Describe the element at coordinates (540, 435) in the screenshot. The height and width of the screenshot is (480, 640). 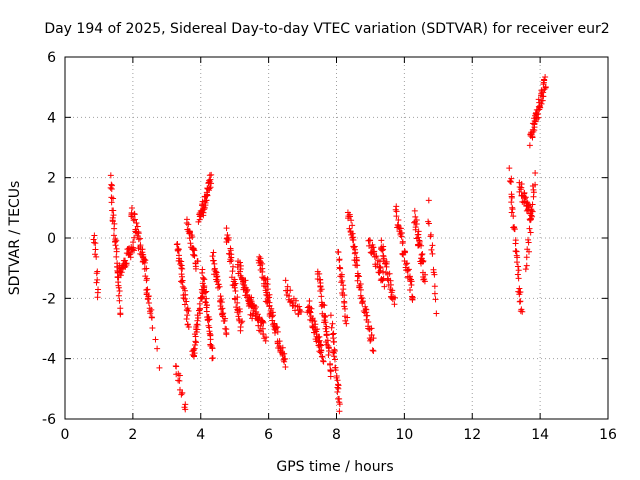
I see `x-tick-label: 14` at that location.